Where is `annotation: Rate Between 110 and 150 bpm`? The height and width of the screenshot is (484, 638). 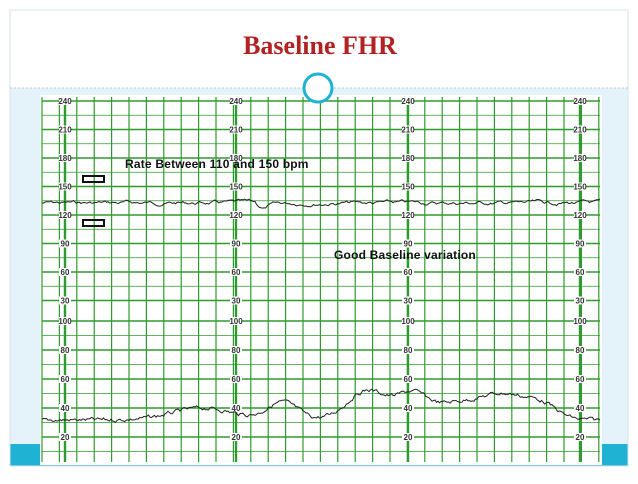 annotation: Rate Between 110 and 150 bpm is located at coordinates (217, 164).